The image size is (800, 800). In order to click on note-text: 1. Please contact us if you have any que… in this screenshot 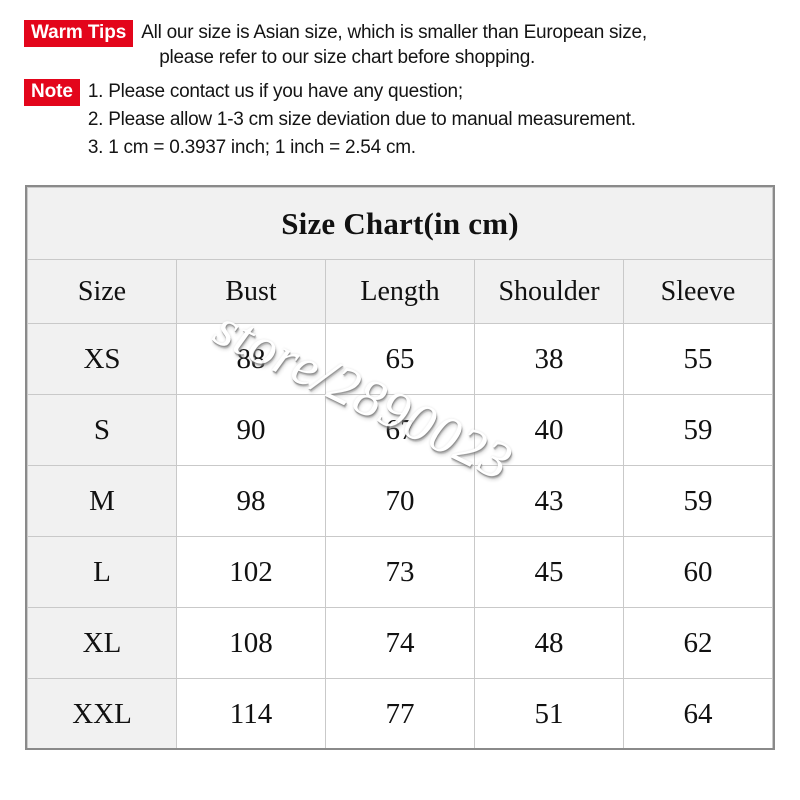, I will do `click(362, 119)`.